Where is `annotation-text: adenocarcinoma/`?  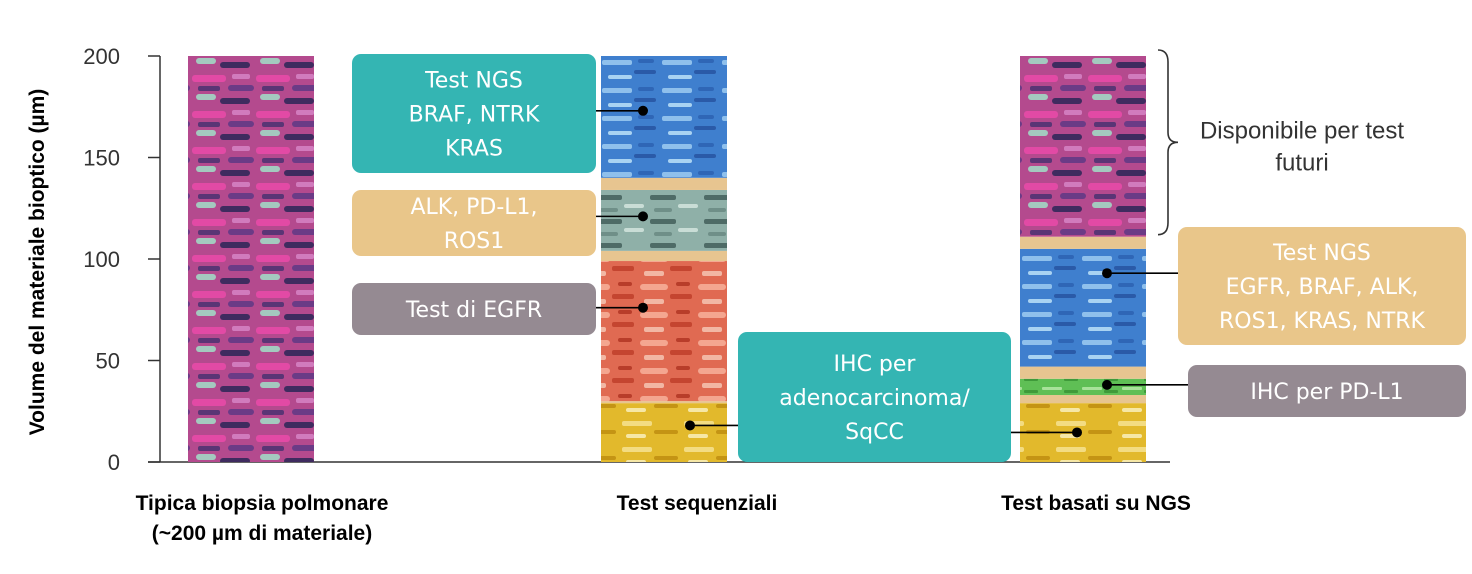 annotation-text: adenocarcinoma/ is located at coordinates (874, 398).